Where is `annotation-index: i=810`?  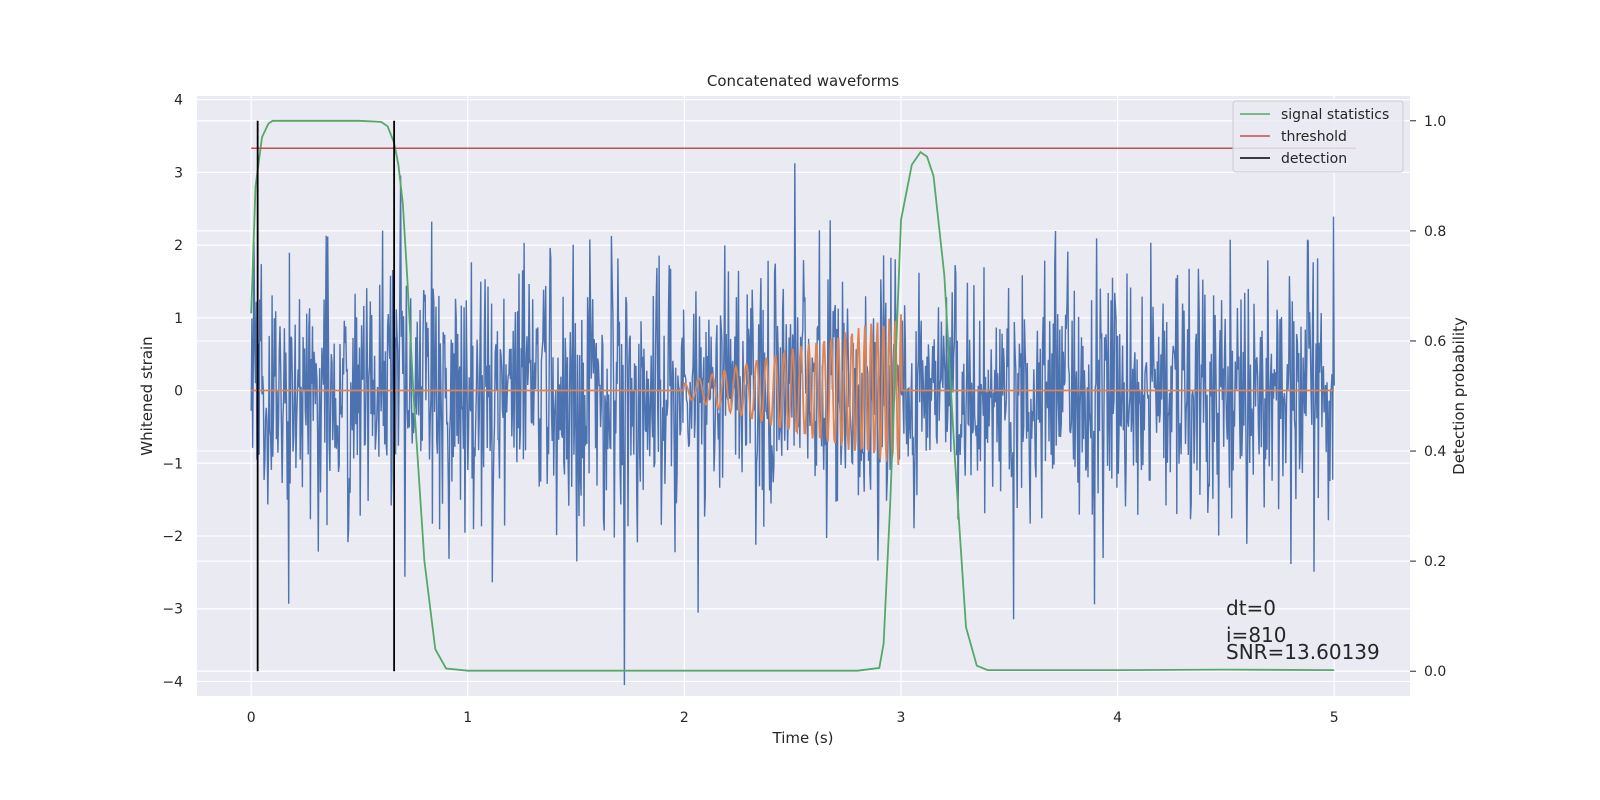
annotation-index: i=810 is located at coordinates (1256, 635).